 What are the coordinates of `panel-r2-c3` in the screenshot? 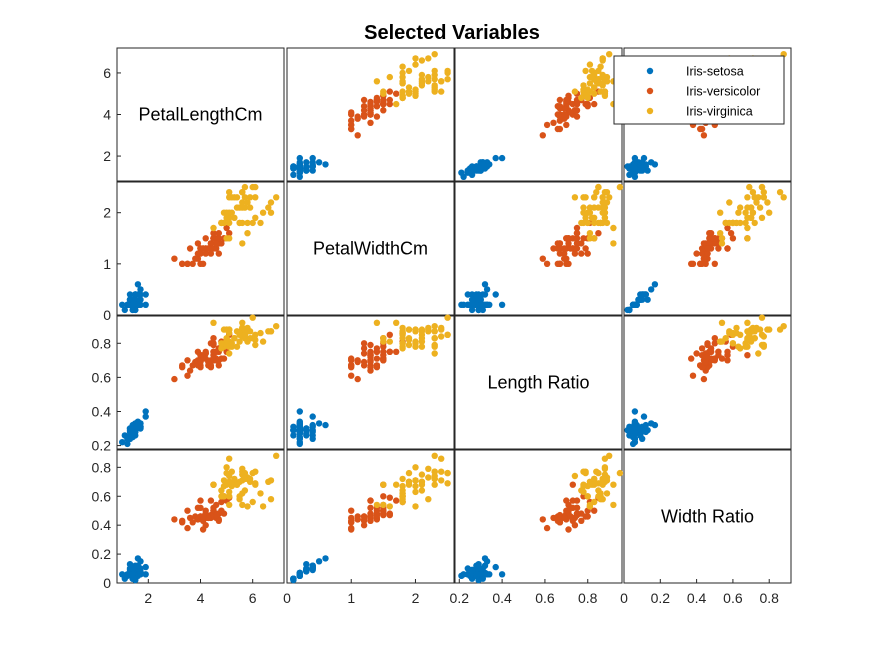 It's located at (539, 248).